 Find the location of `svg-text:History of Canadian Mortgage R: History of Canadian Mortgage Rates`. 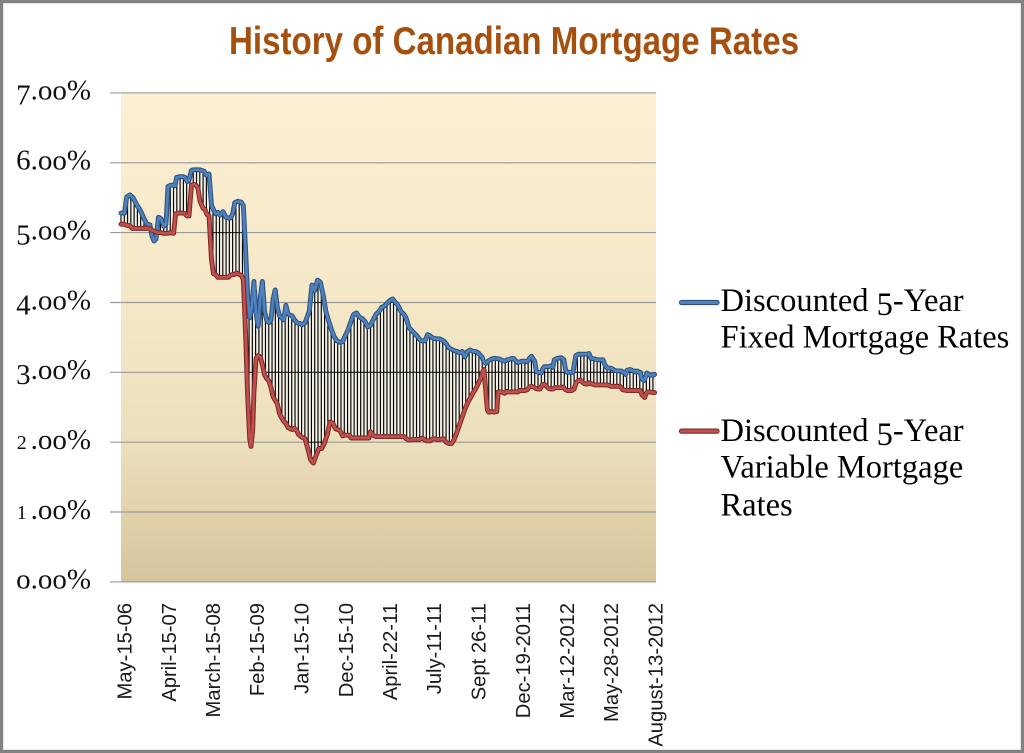

svg-text:History of Canadian Mortgage R: History of Canadian Mortgage Rates is located at coordinates (514, 41).